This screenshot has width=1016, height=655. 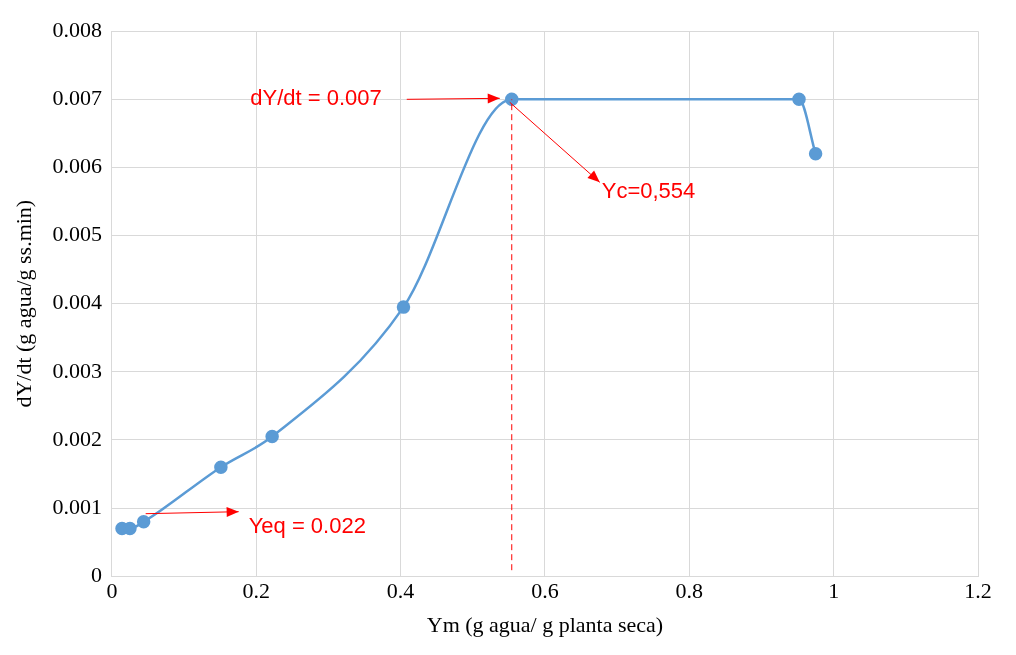 I want to click on x-tick-label: 0.6, so click(x=545, y=591).